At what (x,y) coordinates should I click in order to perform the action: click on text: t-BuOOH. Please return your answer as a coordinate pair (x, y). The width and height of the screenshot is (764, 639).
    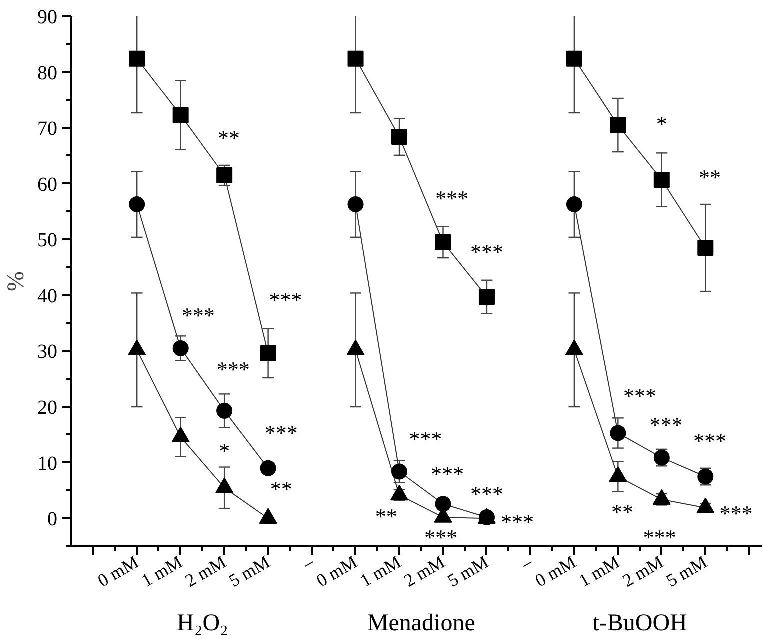
    Looking at the image, I should click on (640, 623).